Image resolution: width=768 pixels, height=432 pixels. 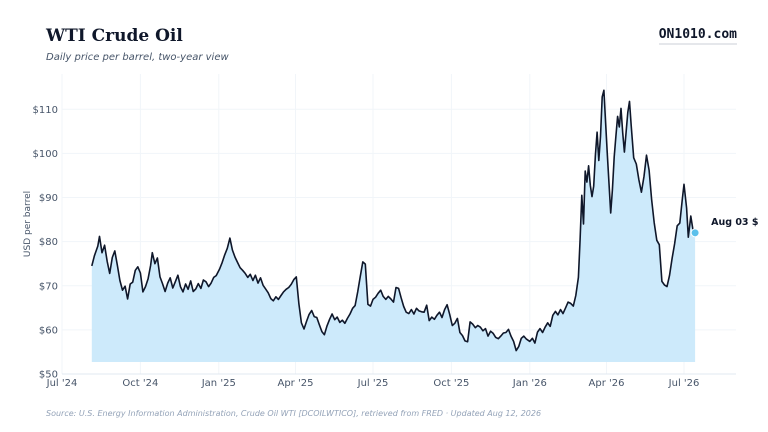 I want to click on y-tick-label: $90, so click(x=48, y=198).